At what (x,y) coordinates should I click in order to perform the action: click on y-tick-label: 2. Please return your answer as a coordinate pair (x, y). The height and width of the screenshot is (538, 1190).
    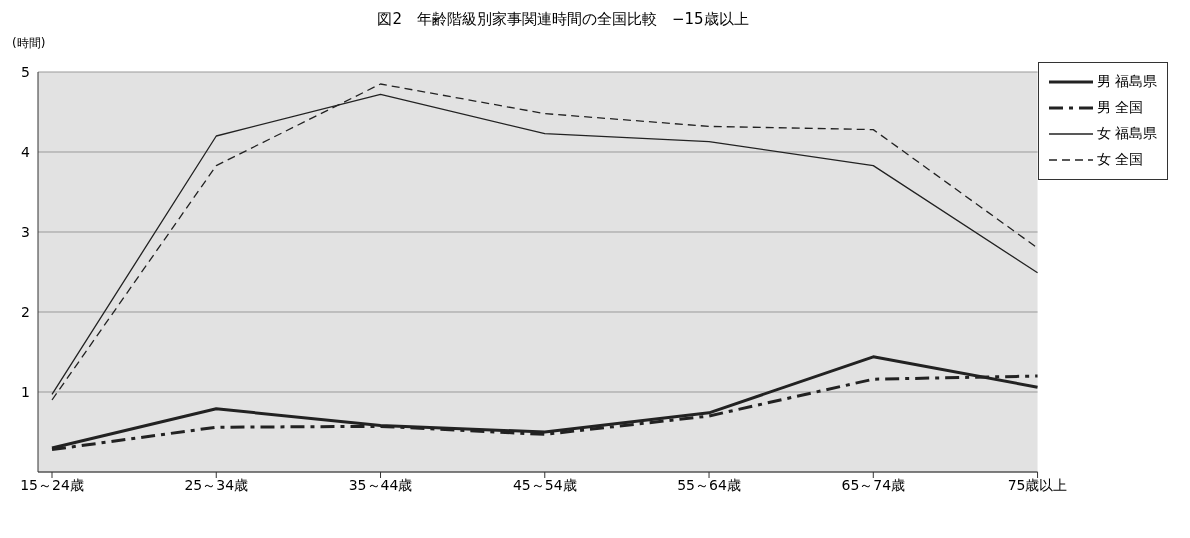
    Looking at the image, I should click on (25, 311).